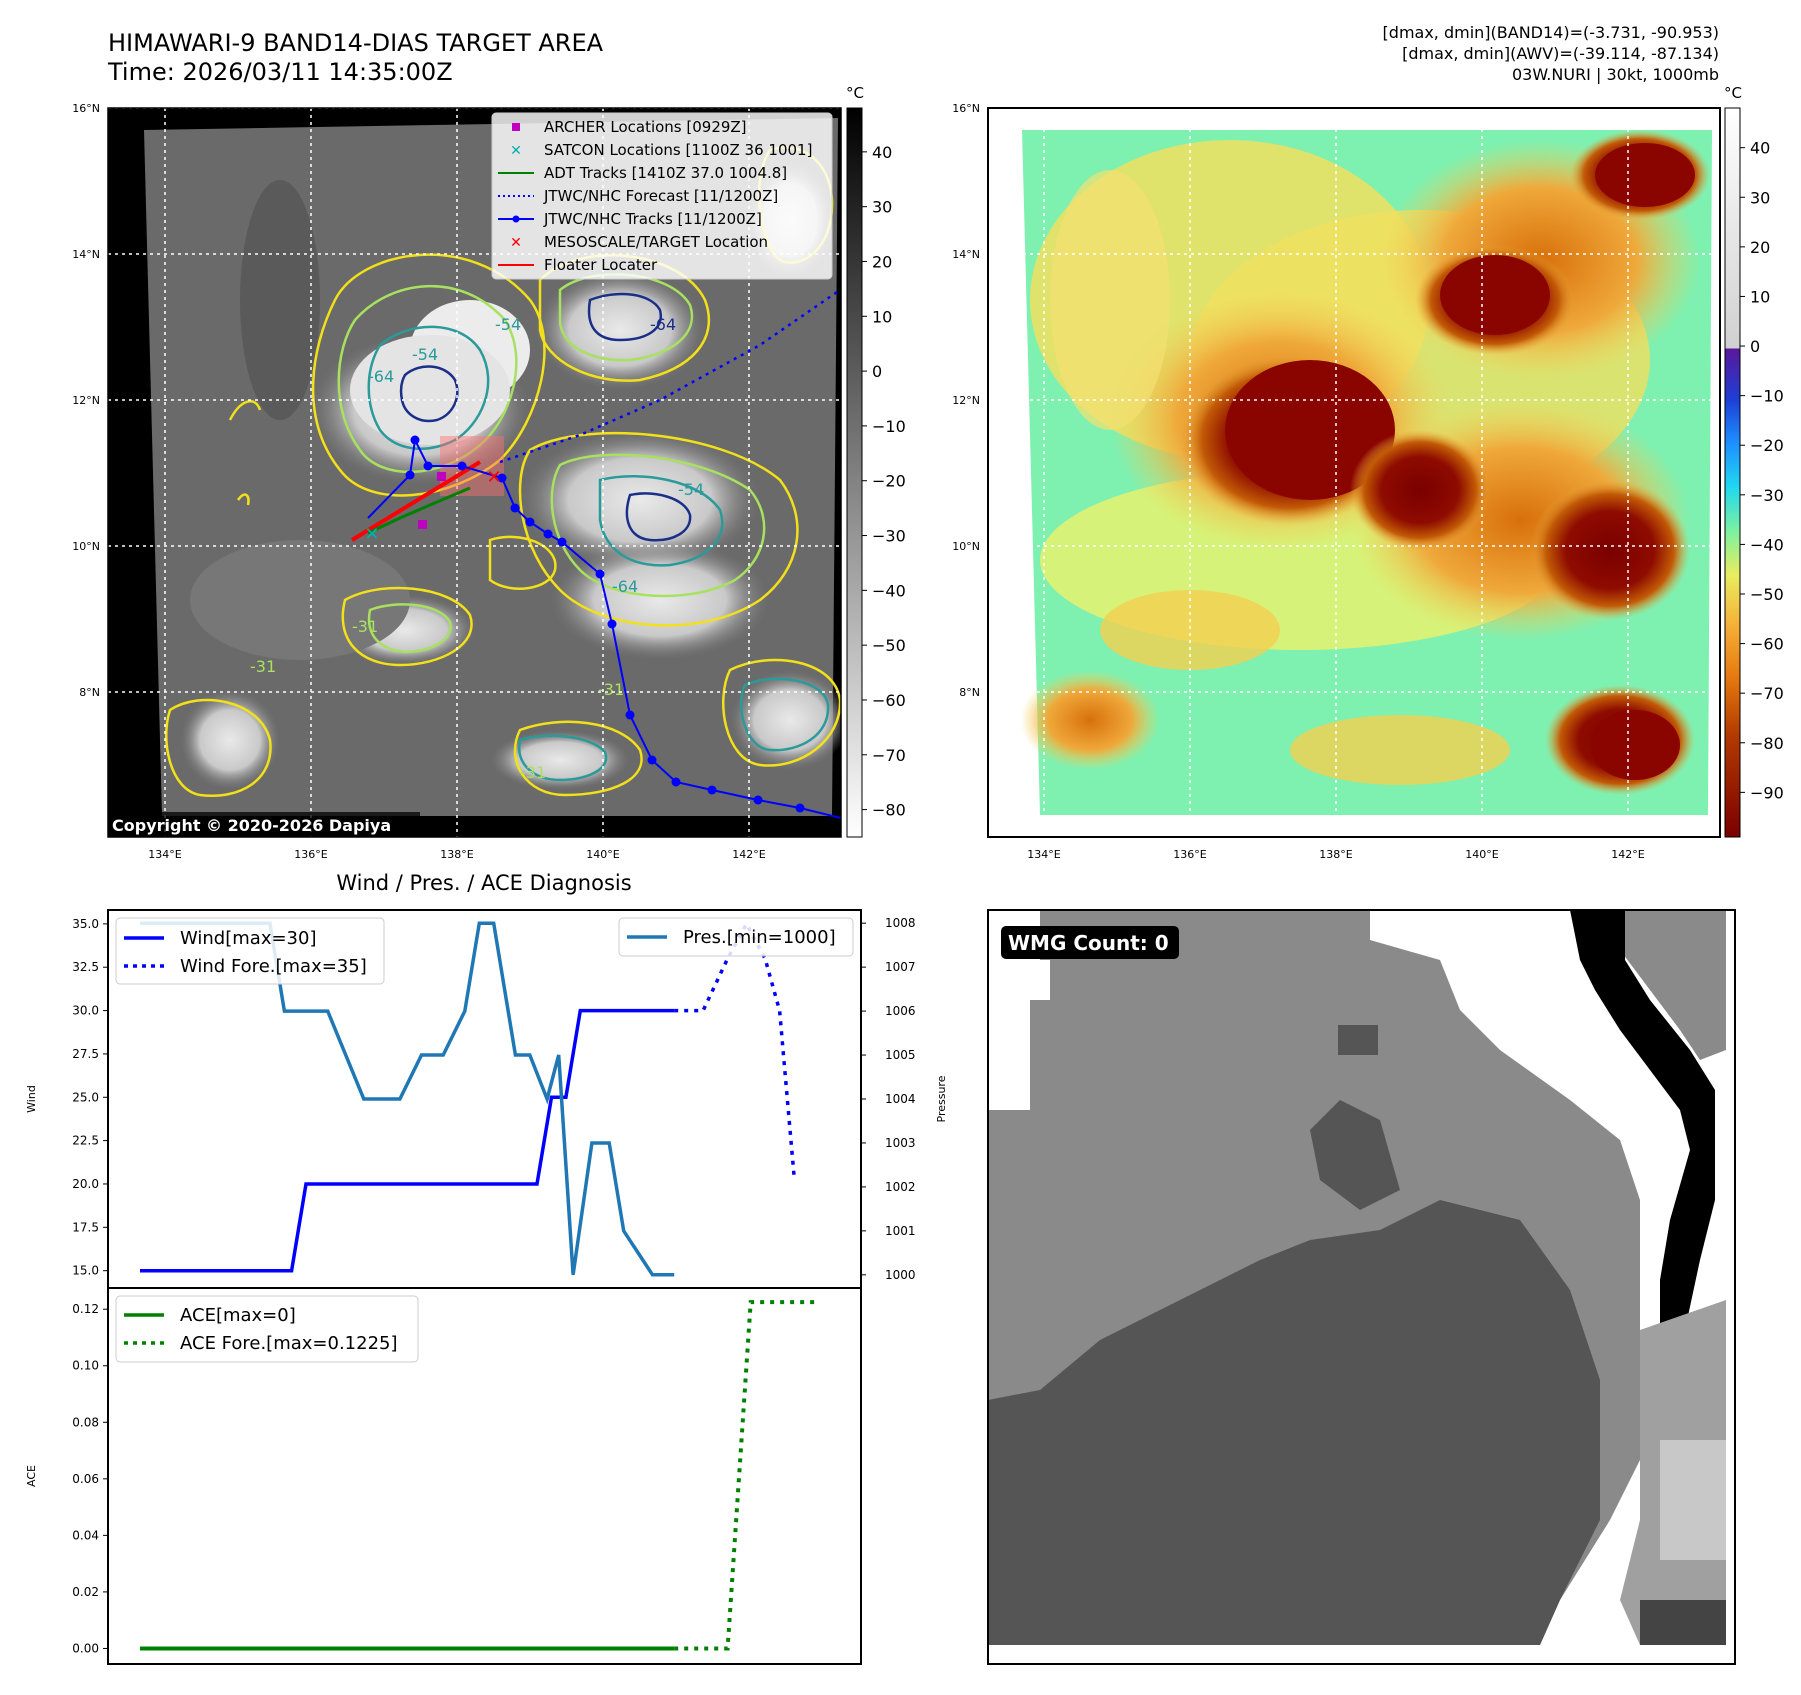 The height and width of the screenshot is (1695, 1801). Describe the element at coordinates (85, 1271) in the screenshot. I see `wind-tick-label: 15.0` at that location.